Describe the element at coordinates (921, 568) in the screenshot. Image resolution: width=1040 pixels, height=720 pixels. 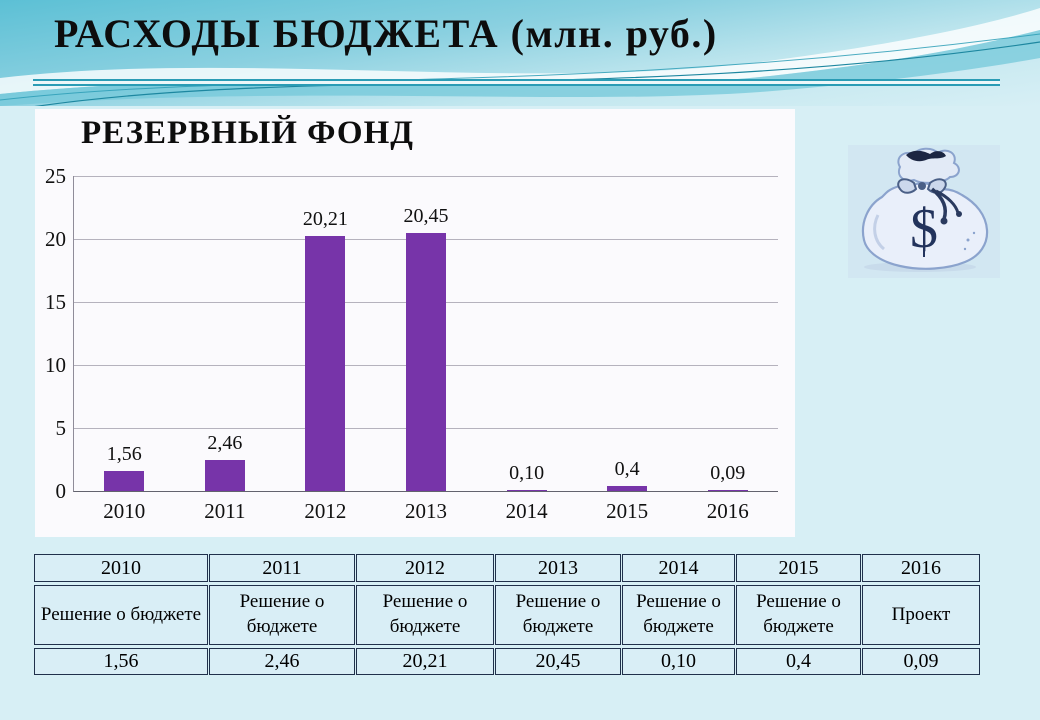
I see `year-cell: 2016` at that location.